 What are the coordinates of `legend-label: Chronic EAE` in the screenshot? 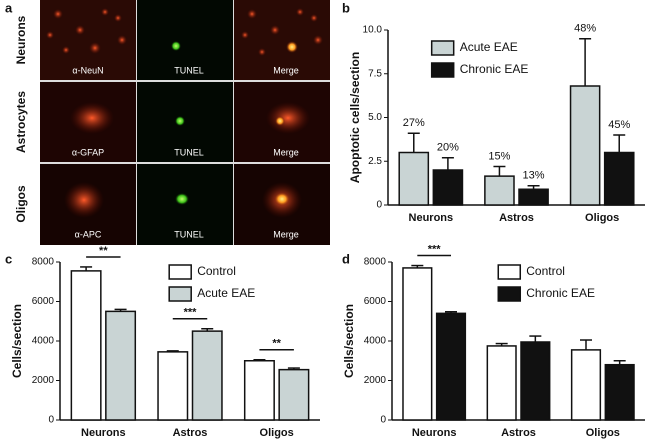 It's located at (494, 69).